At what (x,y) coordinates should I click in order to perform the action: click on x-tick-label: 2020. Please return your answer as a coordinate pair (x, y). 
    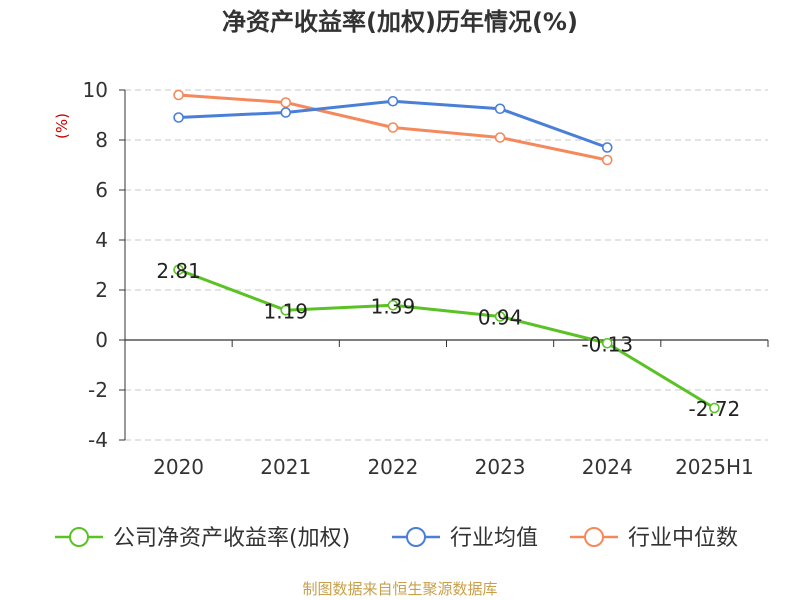
    Looking at the image, I should click on (178, 467).